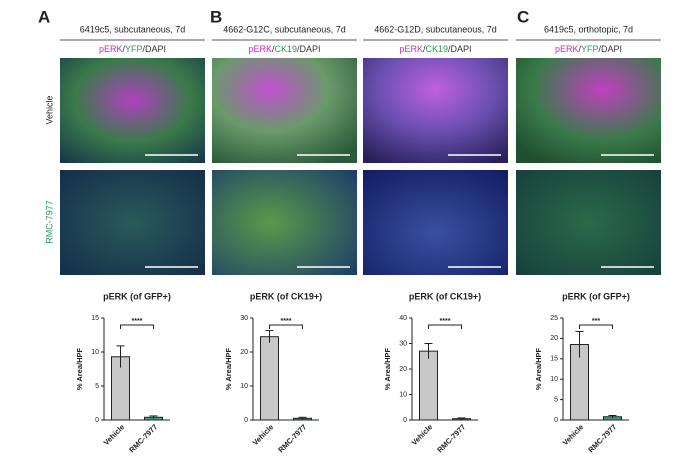  Describe the element at coordinates (523, 16) in the screenshot. I see `panel-label: C` at that location.